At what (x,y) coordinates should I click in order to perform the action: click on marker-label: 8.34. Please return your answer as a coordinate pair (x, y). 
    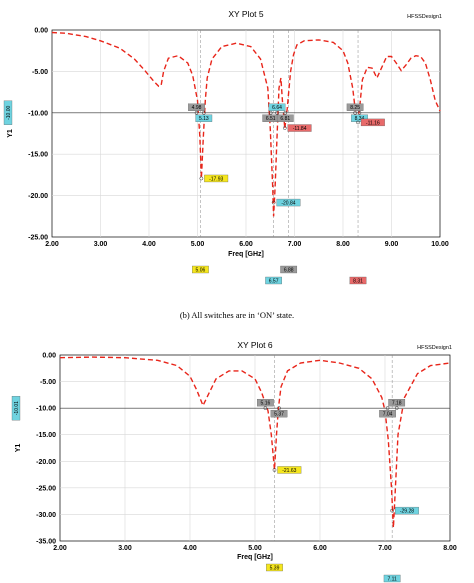
    Looking at the image, I should click on (360, 119).